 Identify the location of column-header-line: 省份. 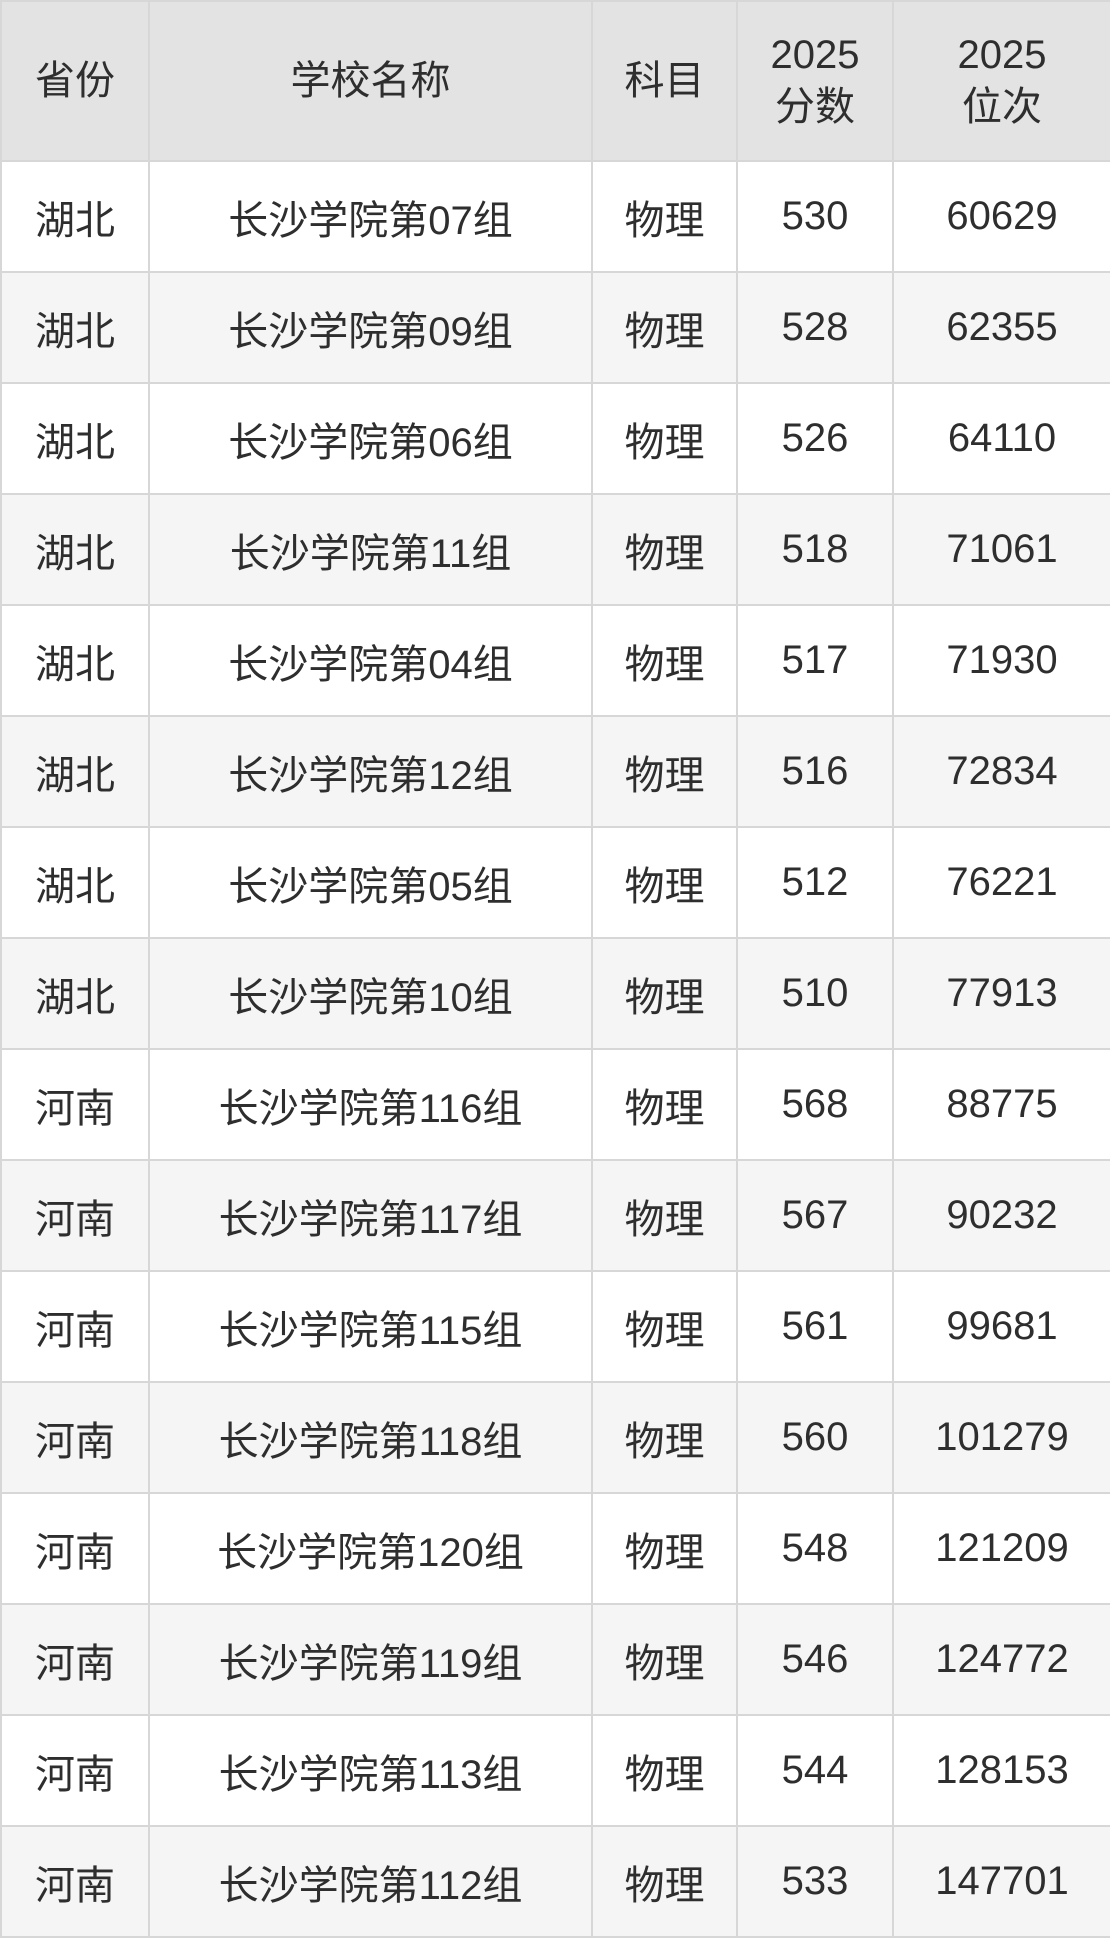
(75, 81).